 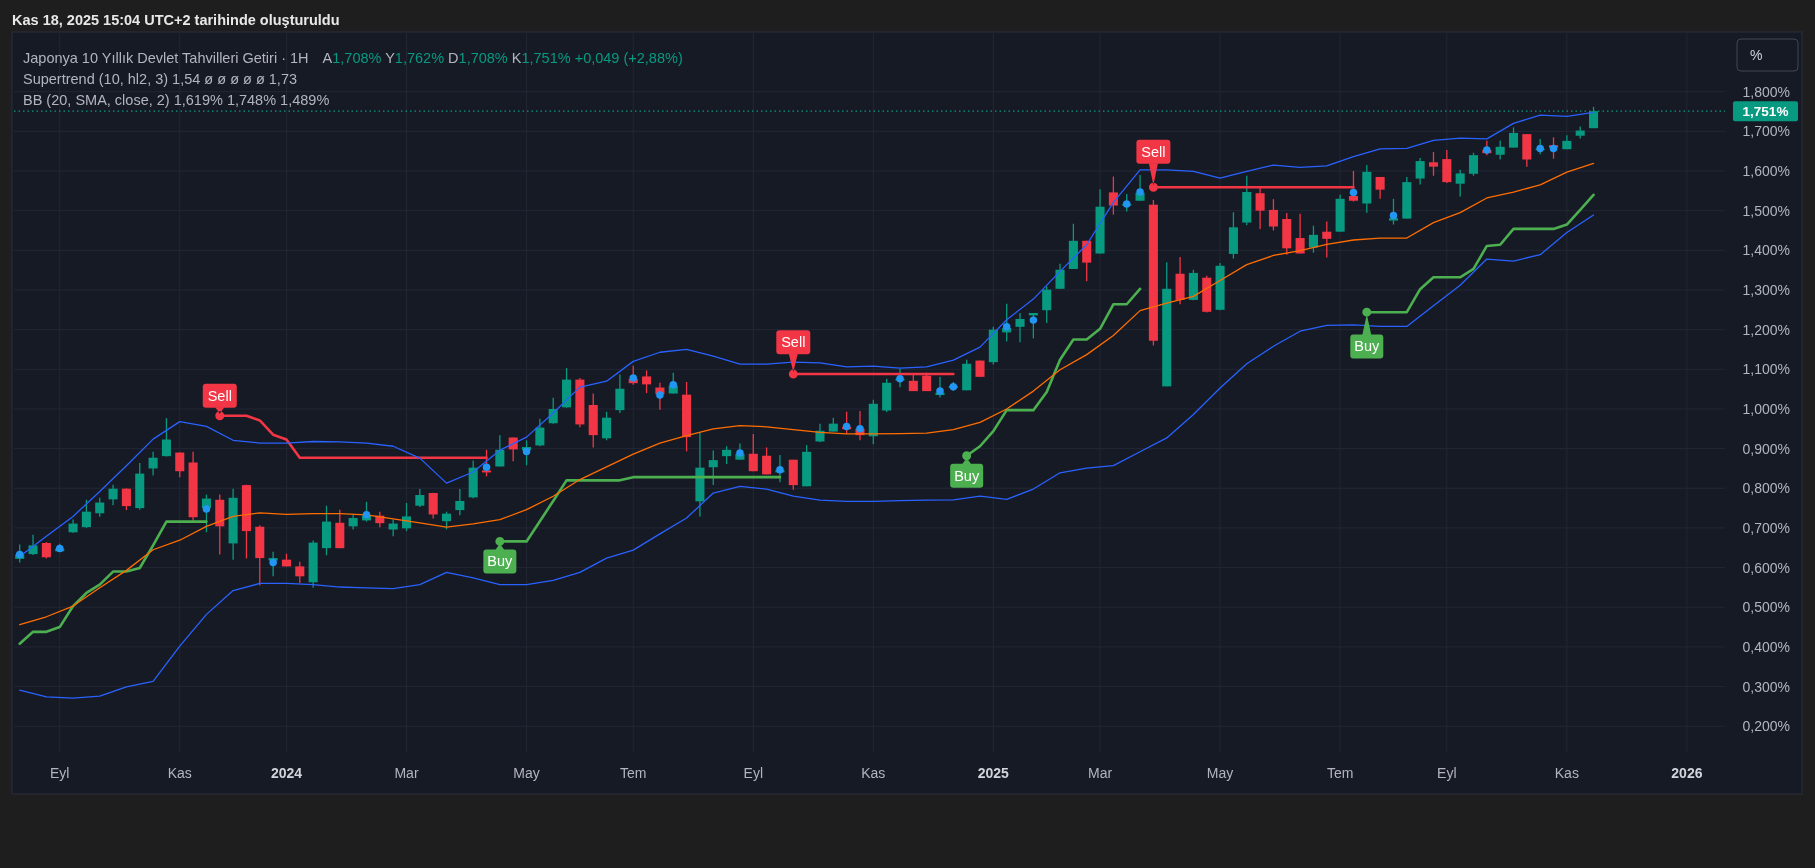 I want to click on y-tick-label: 0,800%, so click(x=1766, y=488).